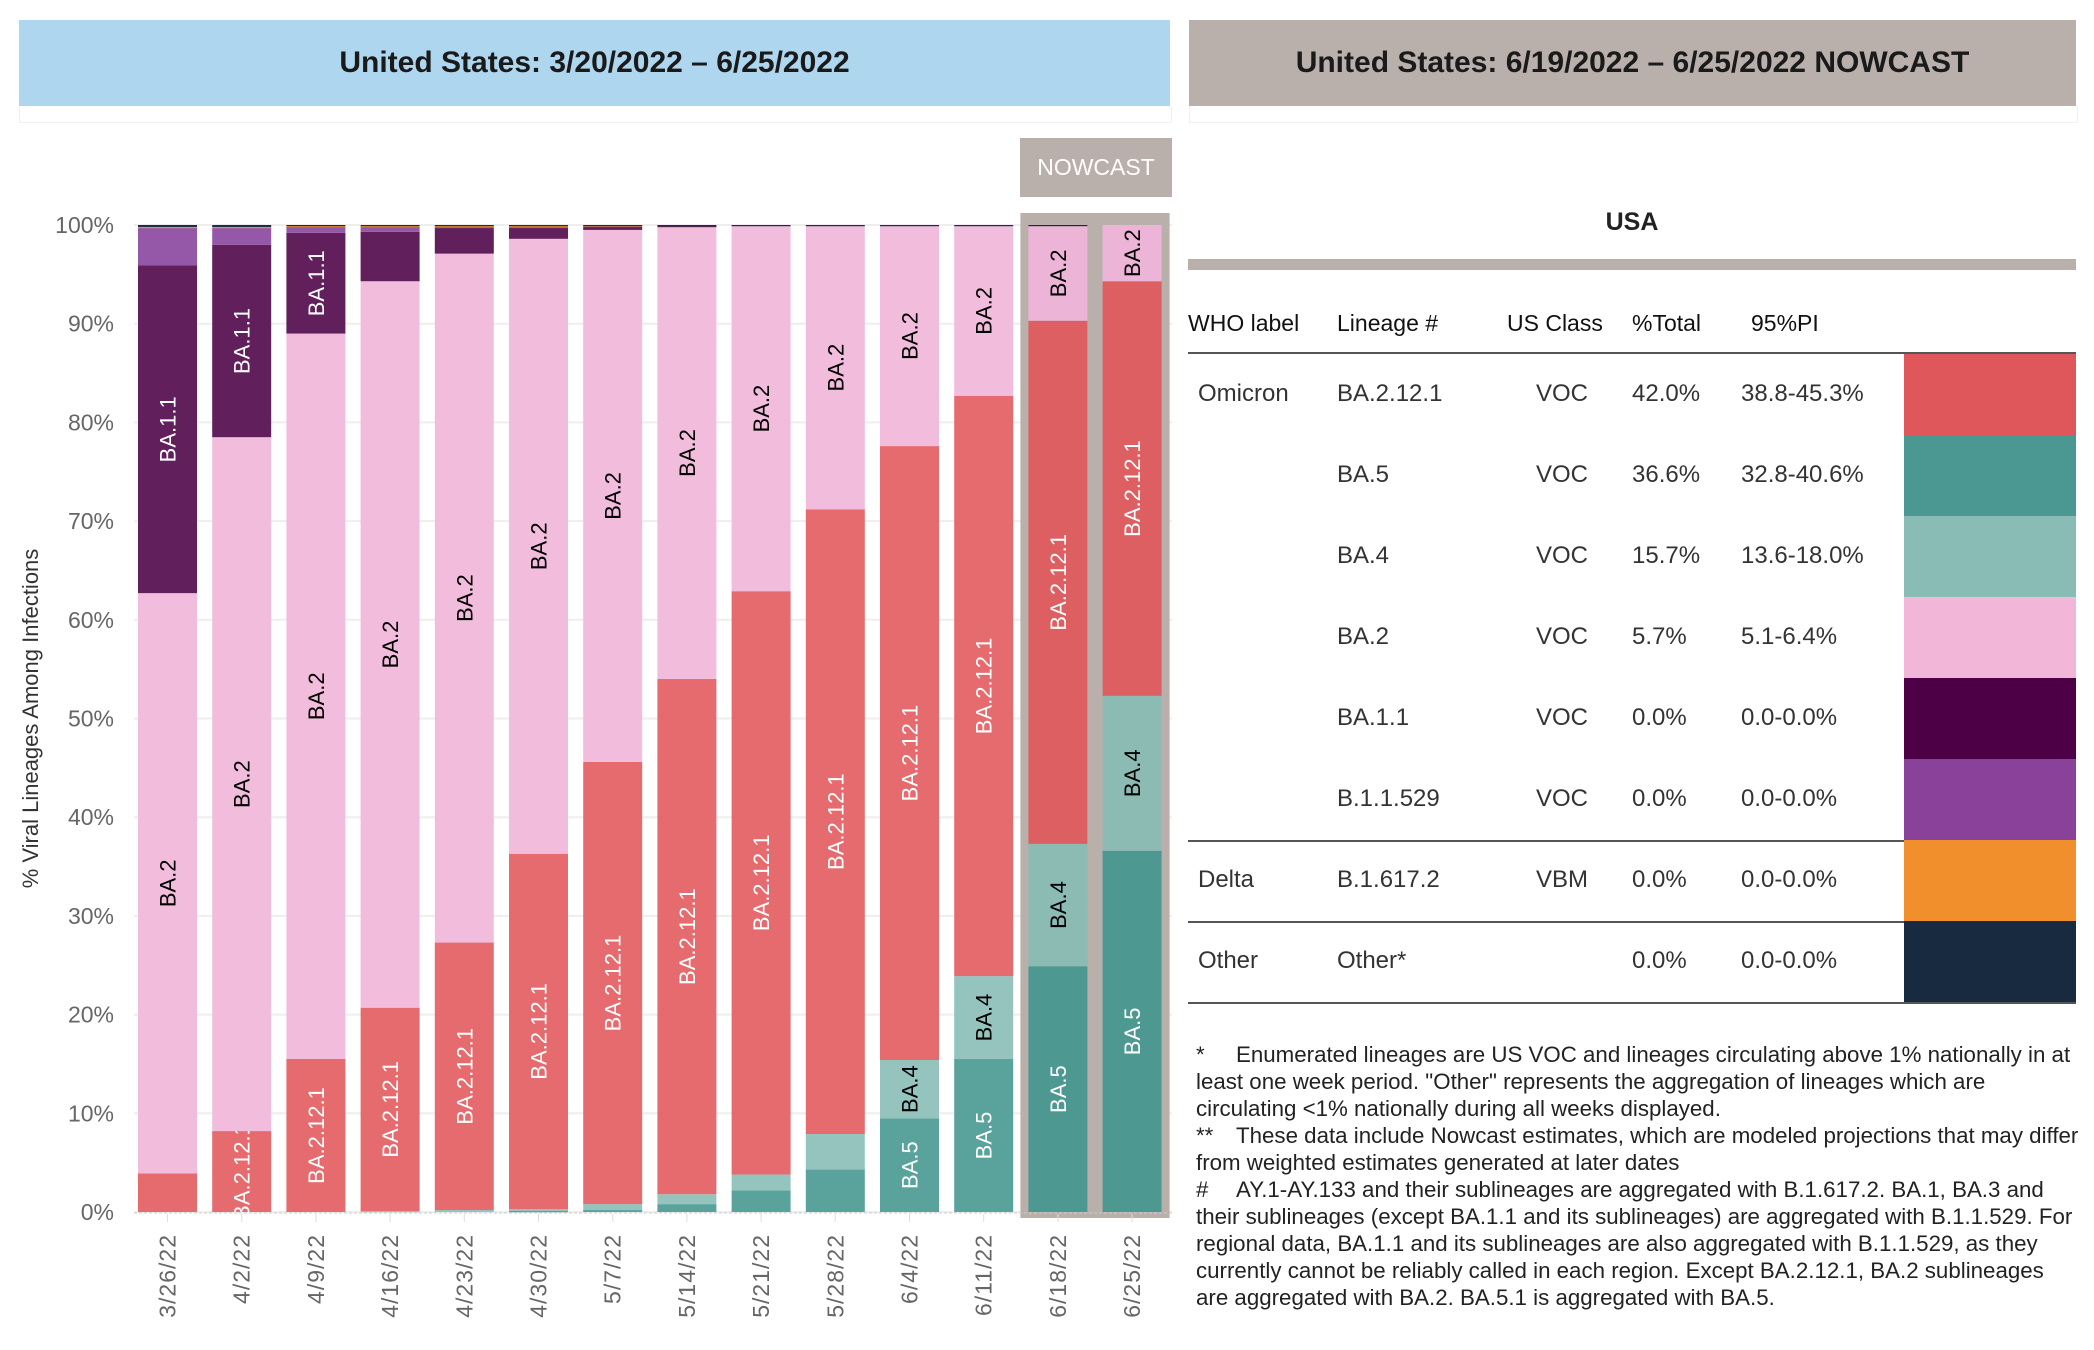  I want to click on footnote-marker: *, so click(1200, 1054).